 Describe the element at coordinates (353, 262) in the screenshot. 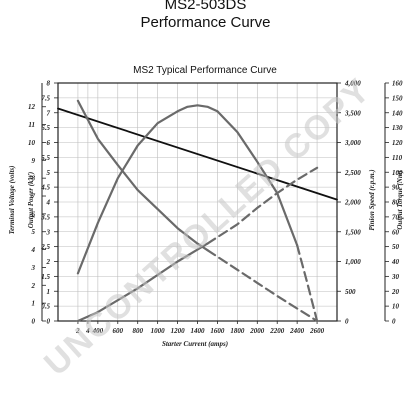

I see `right-inner-axis-tick-label: 1,000` at that location.